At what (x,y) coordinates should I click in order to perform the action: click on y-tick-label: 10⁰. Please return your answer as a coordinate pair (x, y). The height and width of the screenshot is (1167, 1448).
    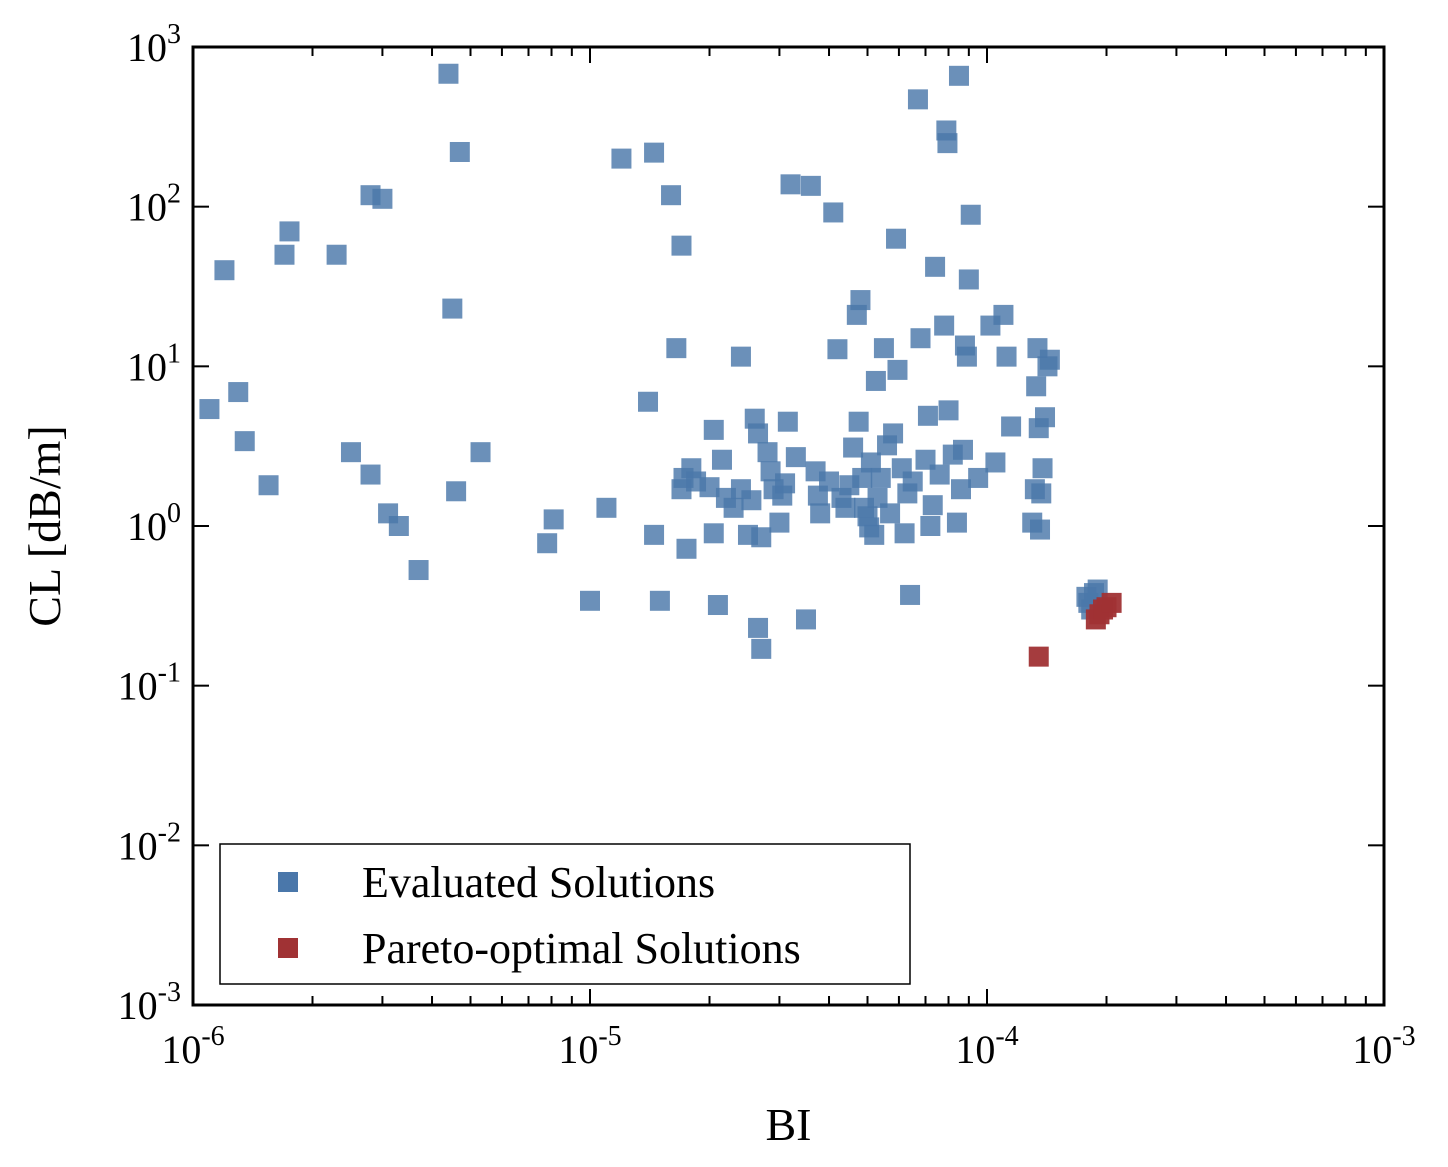
    Looking at the image, I should click on (154, 523).